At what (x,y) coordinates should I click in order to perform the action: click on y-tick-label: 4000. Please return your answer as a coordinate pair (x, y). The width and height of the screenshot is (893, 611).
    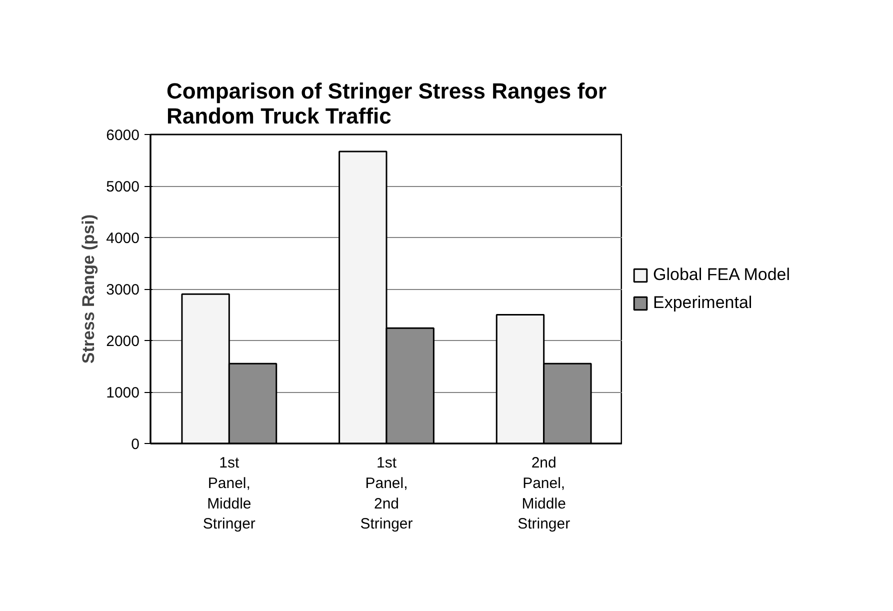
    Looking at the image, I should click on (123, 238).